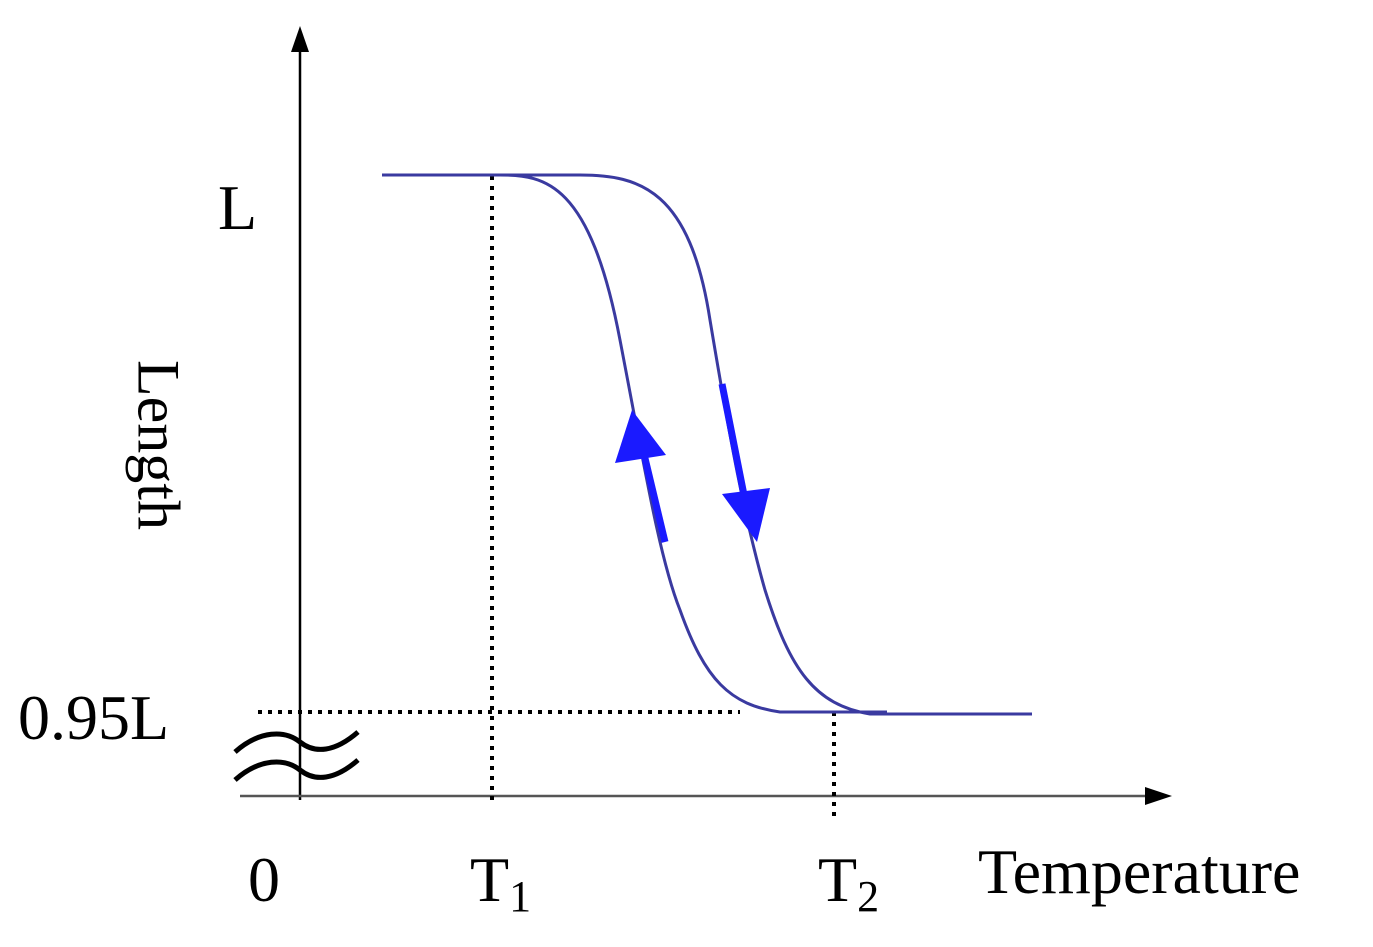  Describe the element at coordinates (654, 496) in the screenshot. I see `cooling-arrow-shaft` at that location.